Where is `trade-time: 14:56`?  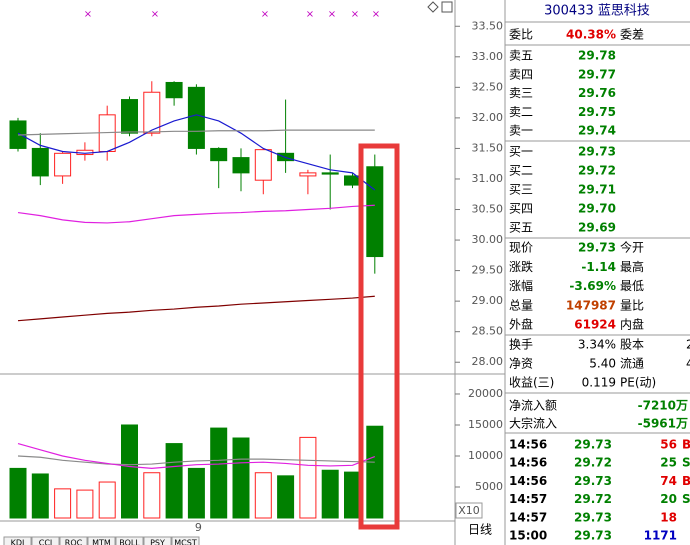 trade-time: 14:56 is located at coordinates (528, 445).